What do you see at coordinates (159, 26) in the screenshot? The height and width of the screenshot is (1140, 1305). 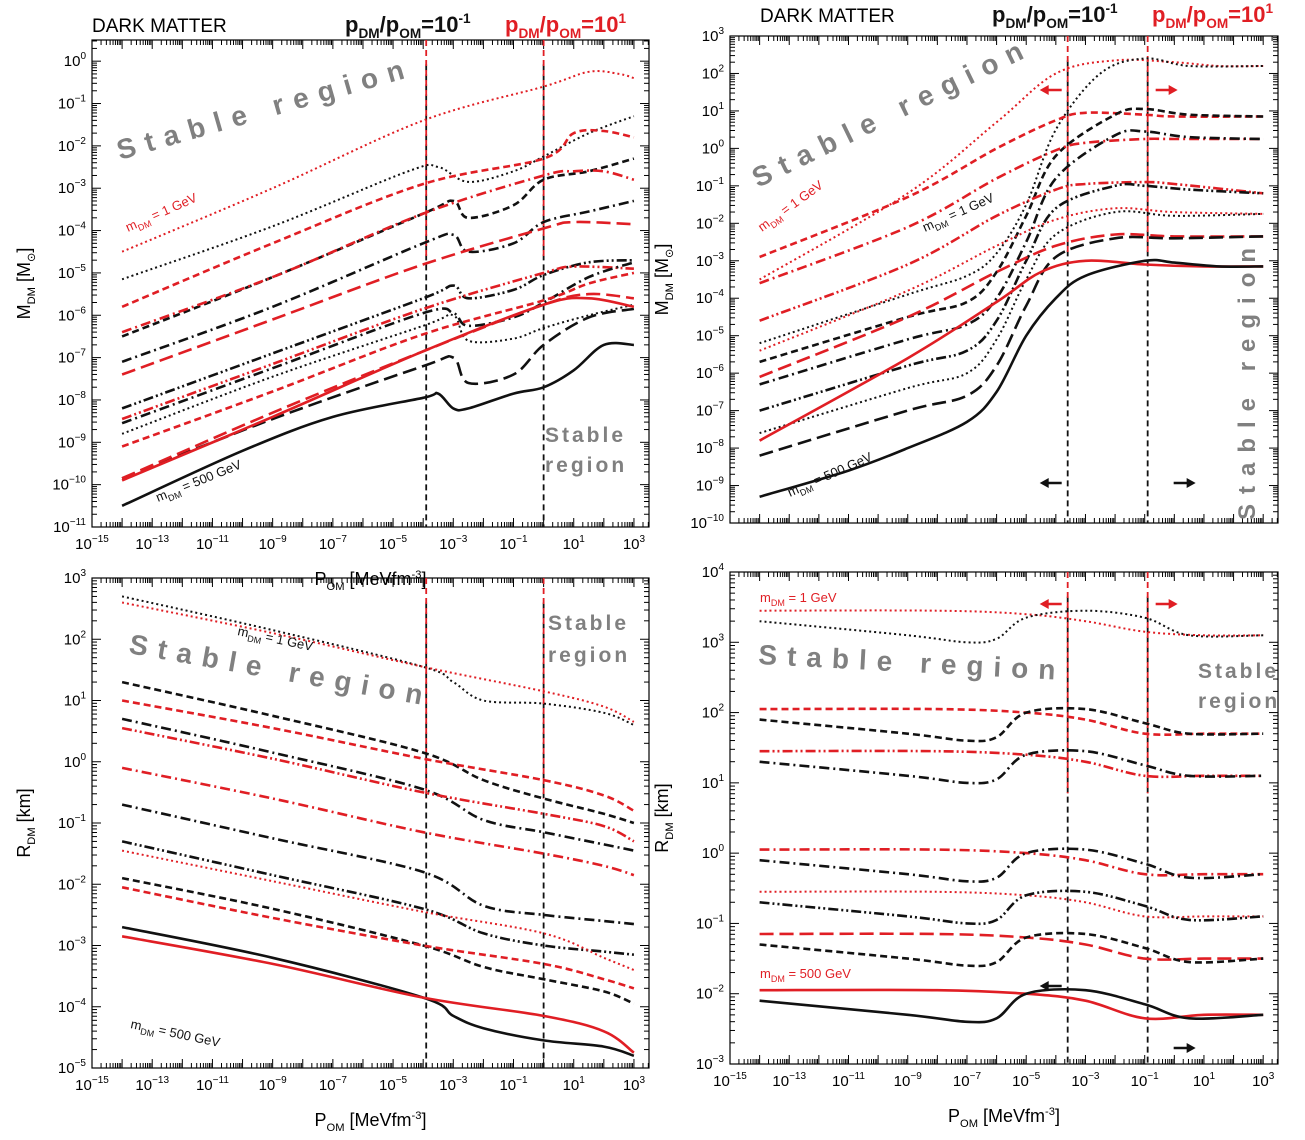 I see `figure-title-left: DARK MATTER` at bounding box center [159, 26].